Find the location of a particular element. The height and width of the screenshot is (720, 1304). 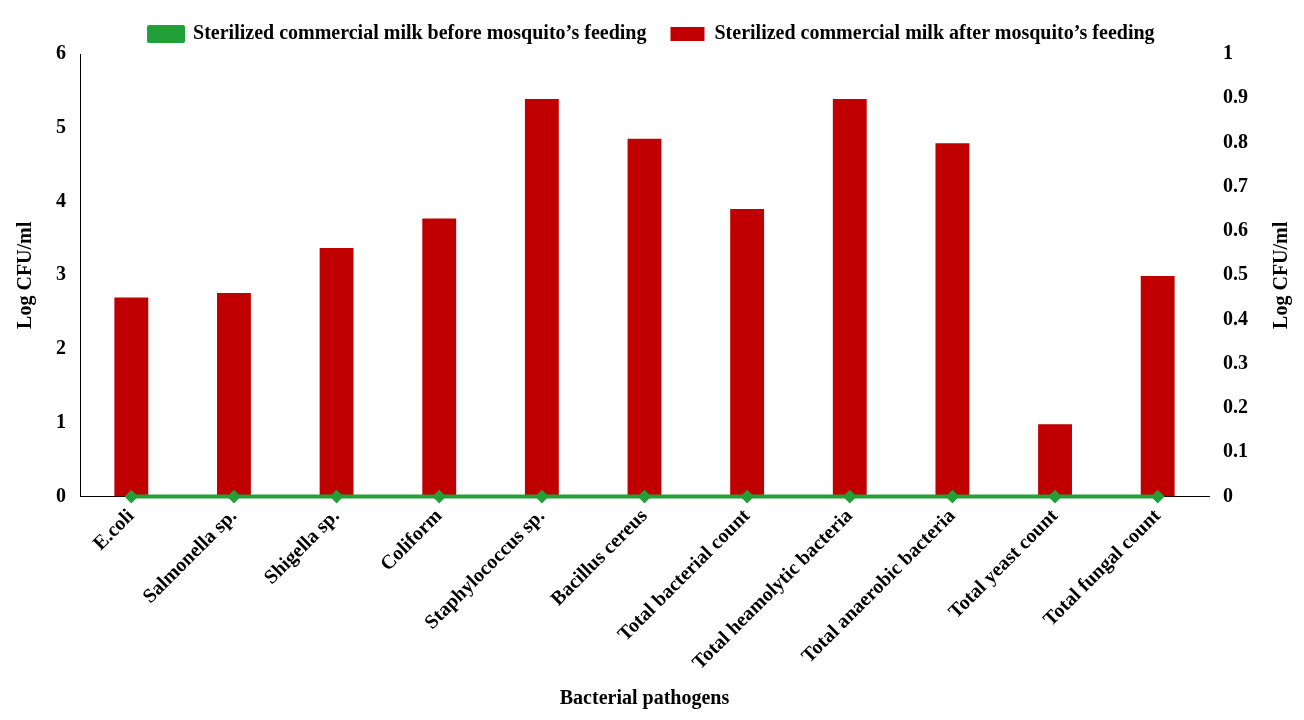

y-tick-label: 4 is located at coordinates (61, 199).